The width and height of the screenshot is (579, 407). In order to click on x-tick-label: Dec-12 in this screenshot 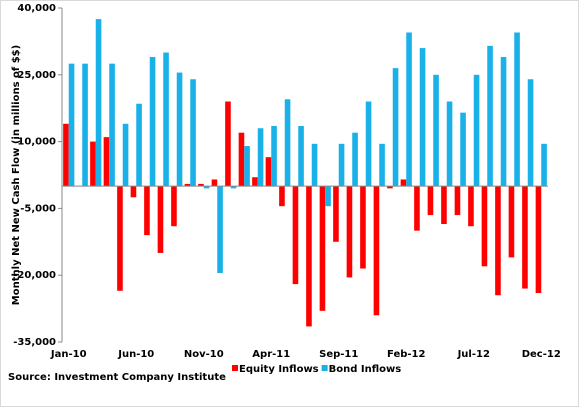, I will do `click(541, 354)`.